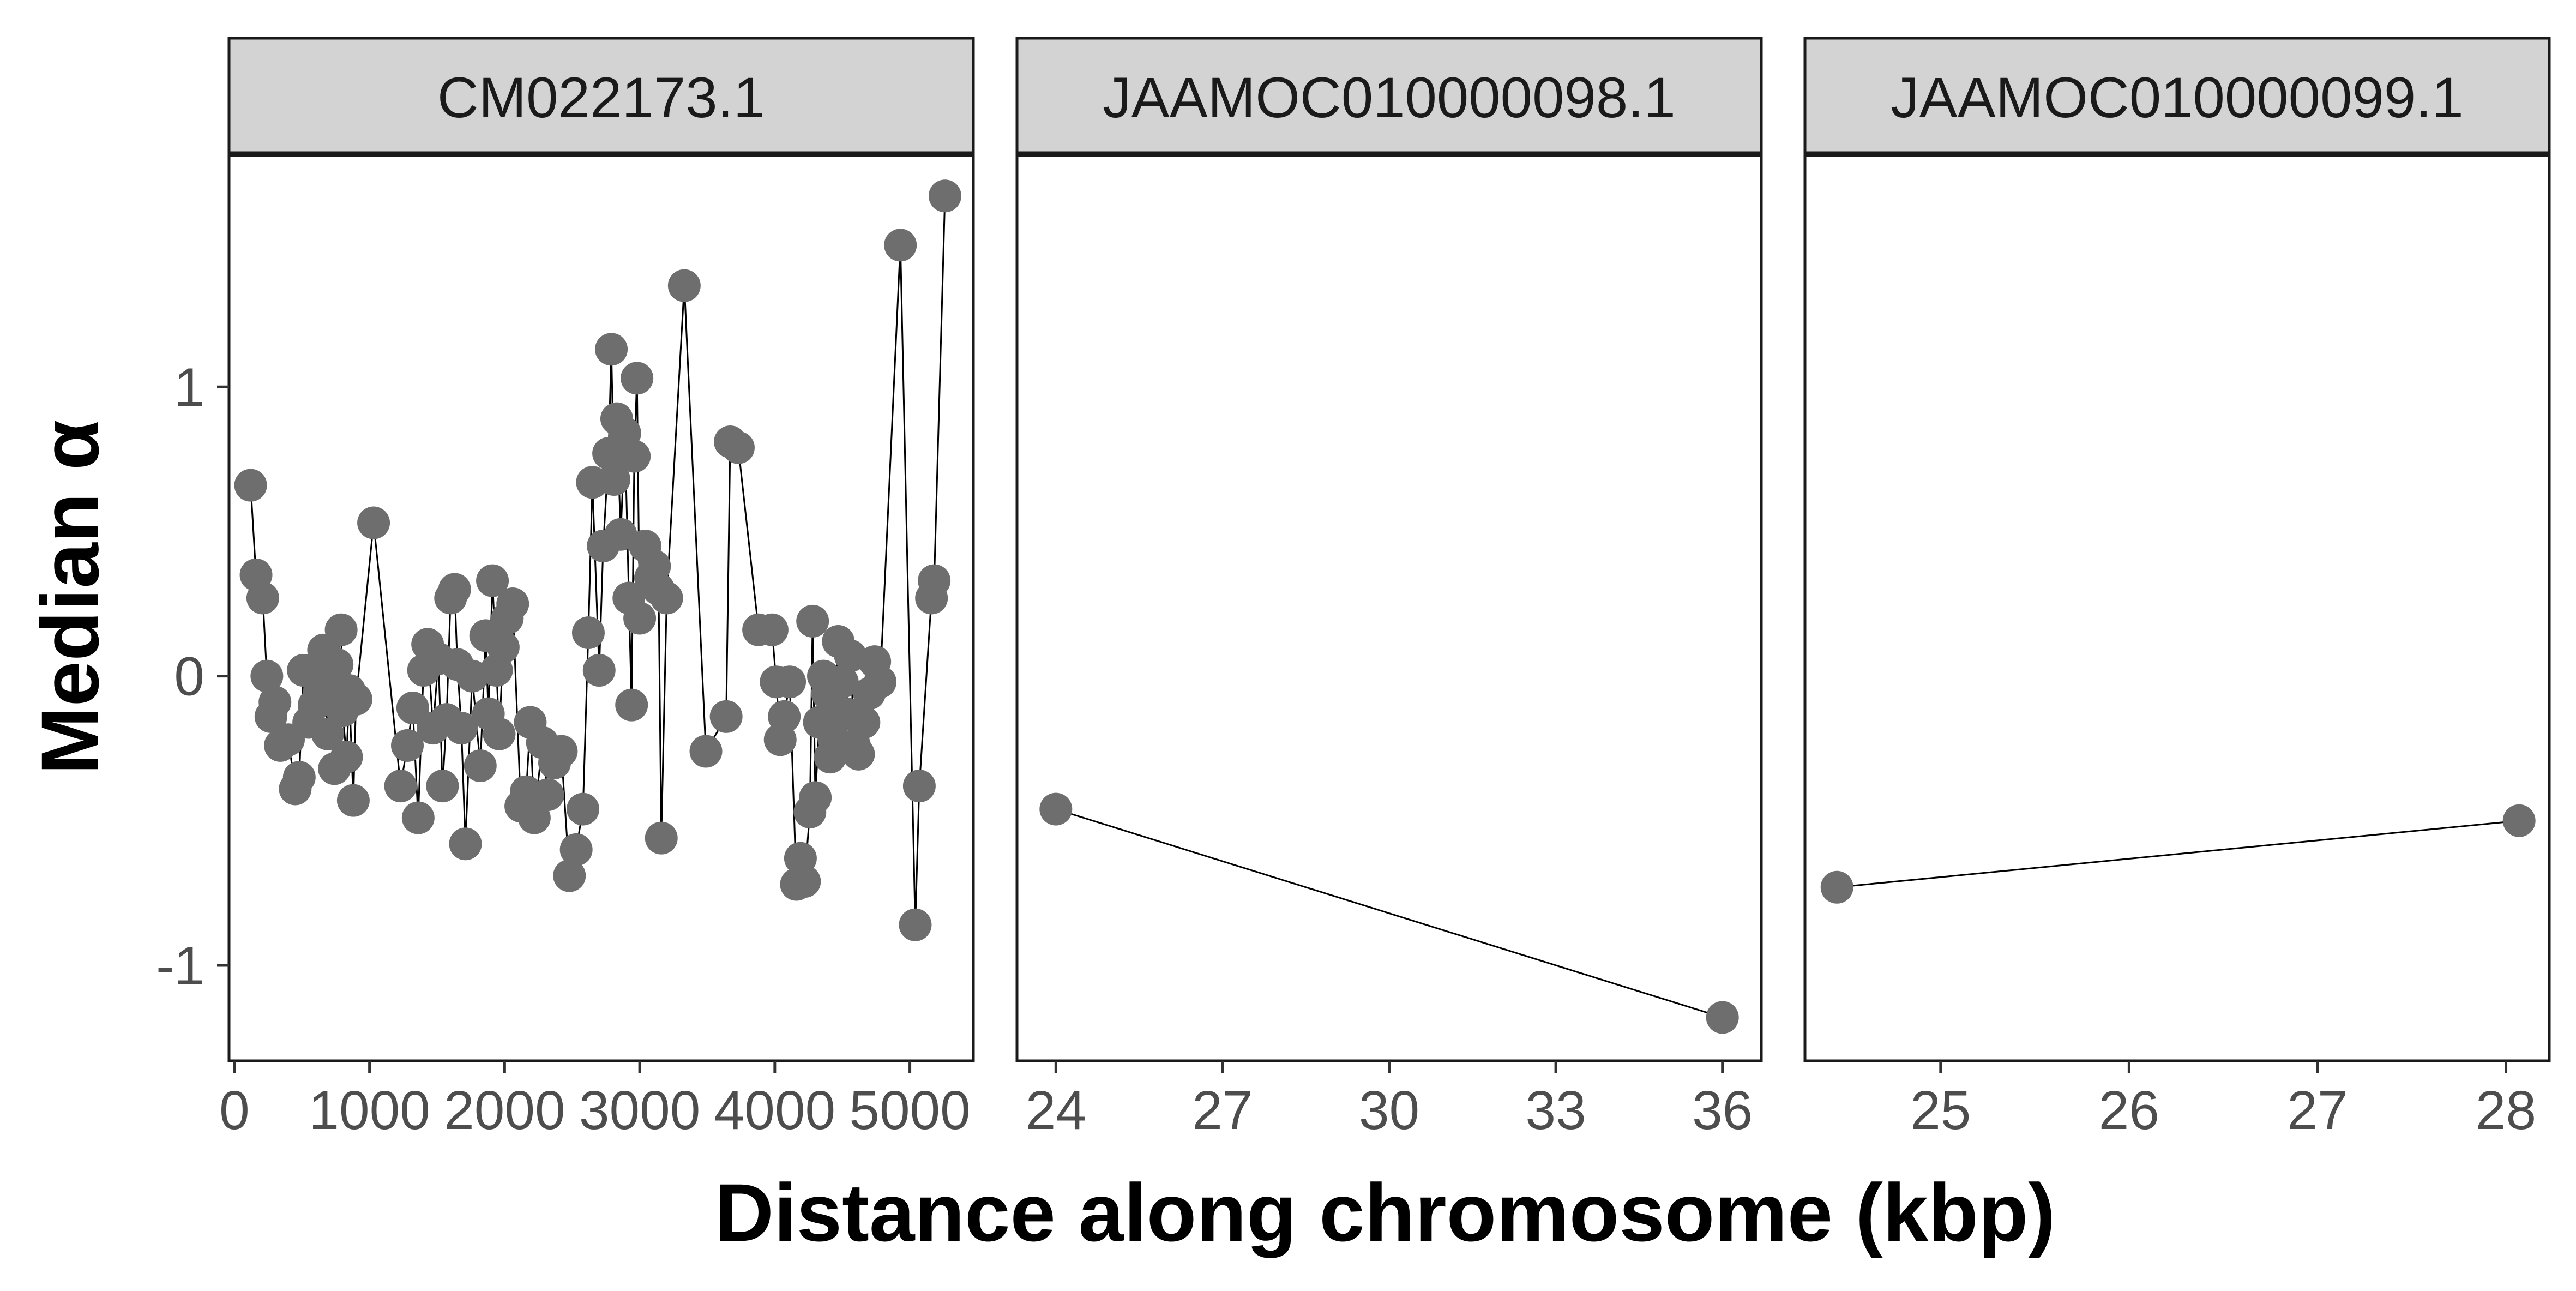 This screenshot has height=1291, width=2576. I want to click on x-tick-label: 30, so click(1389, 1110).